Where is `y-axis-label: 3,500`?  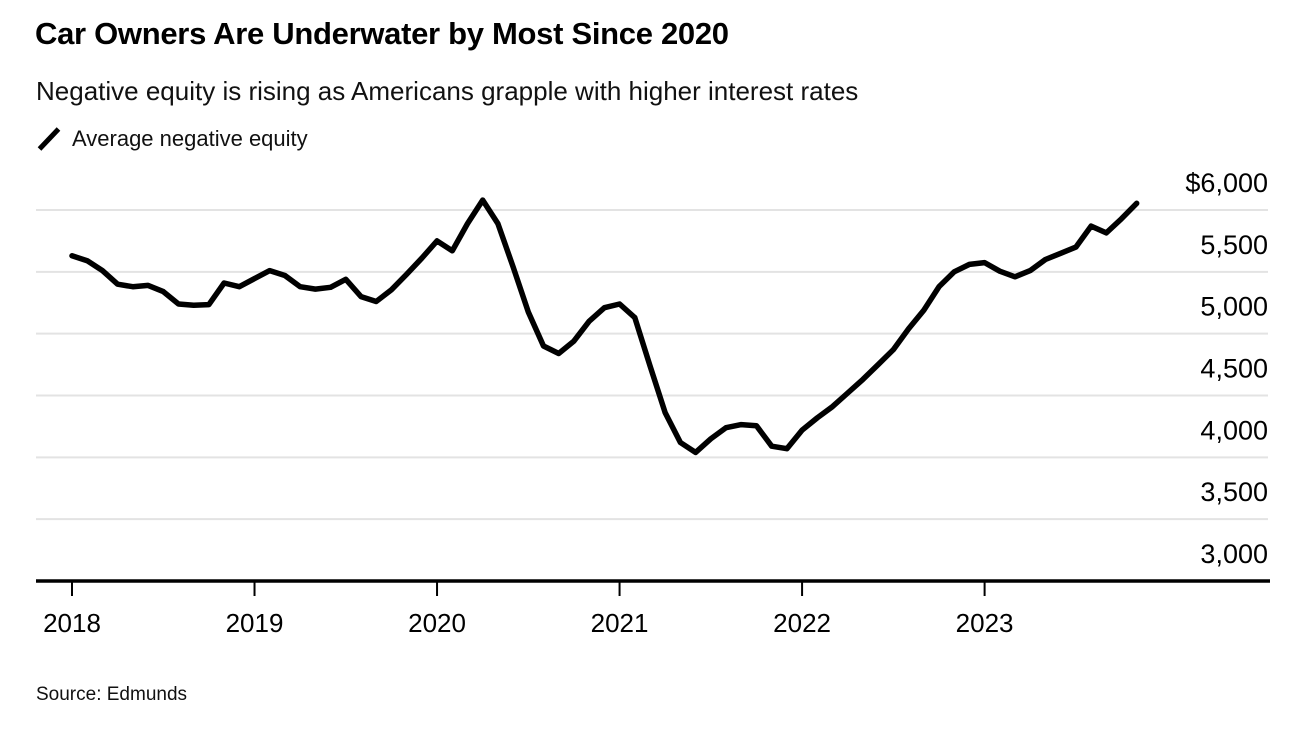 y-axis-label: 3,500 is located at coordinates (1234, 492).